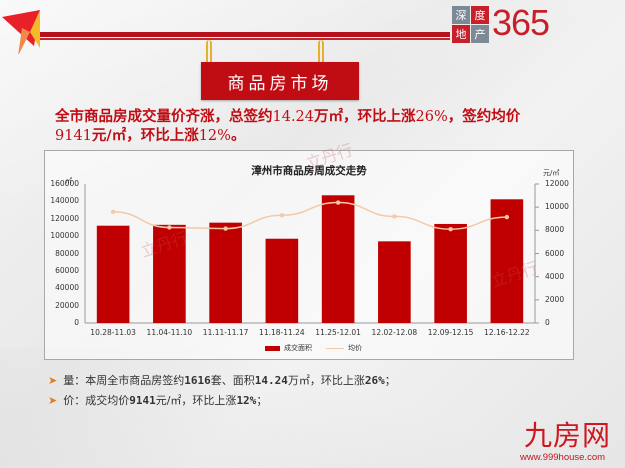  Describe the element at coordinates (64, 236) in the screenshot. I see `y-tick-left: 100000` at that location.